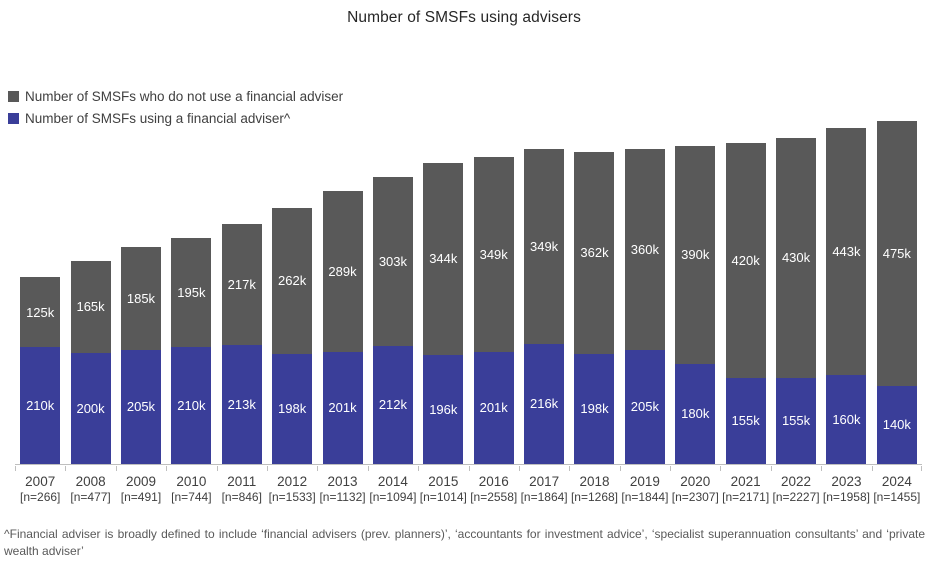 This screenshot has height=564, width=928. I want to click on x-axis-year-label: 2017, so click(544, 481).